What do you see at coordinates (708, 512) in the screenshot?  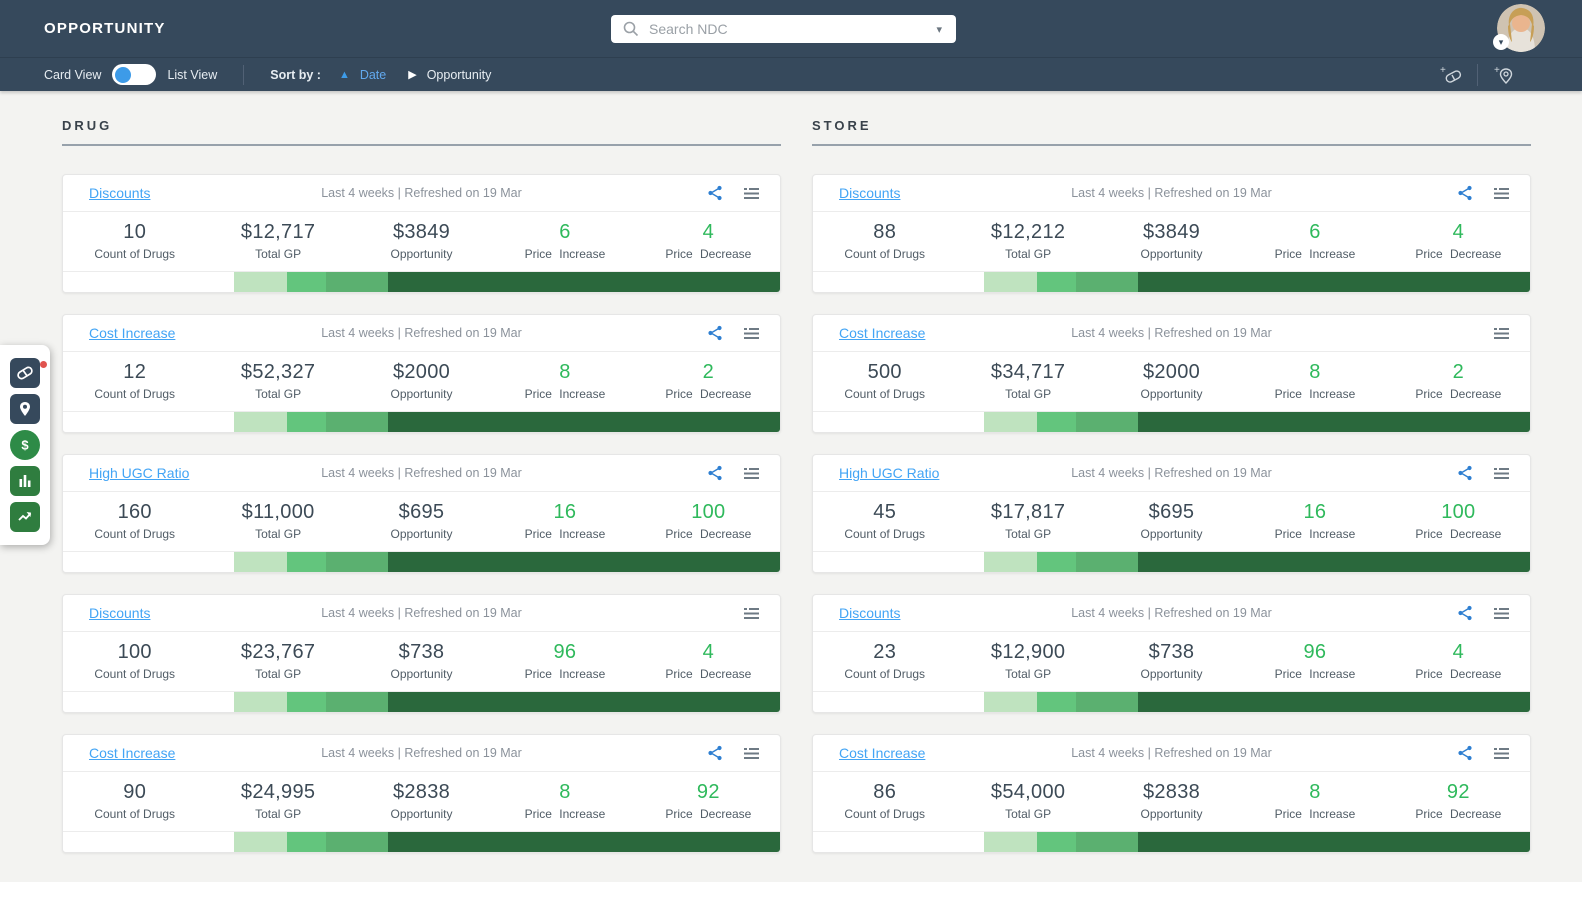 I see `price-decrease-value: 100` at bounding box center [708, 512].